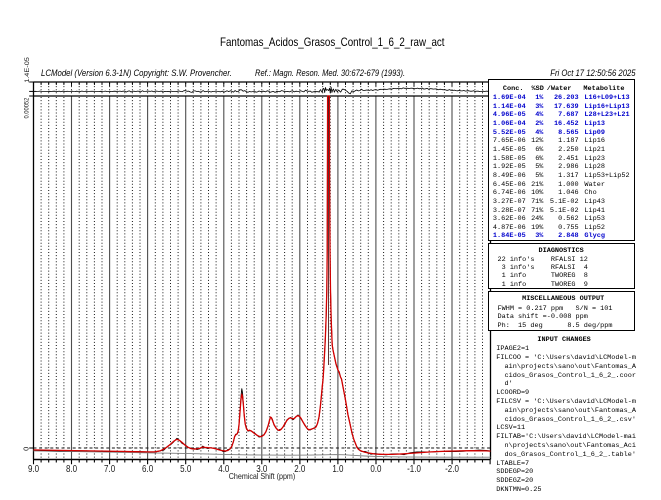 Image resolution: width=661 pixels, height=500 pixels. What do you see at coordinates (414, 468) in the screenshot?
I see `svg-text: -1.0` at bounding box center [414, 468].